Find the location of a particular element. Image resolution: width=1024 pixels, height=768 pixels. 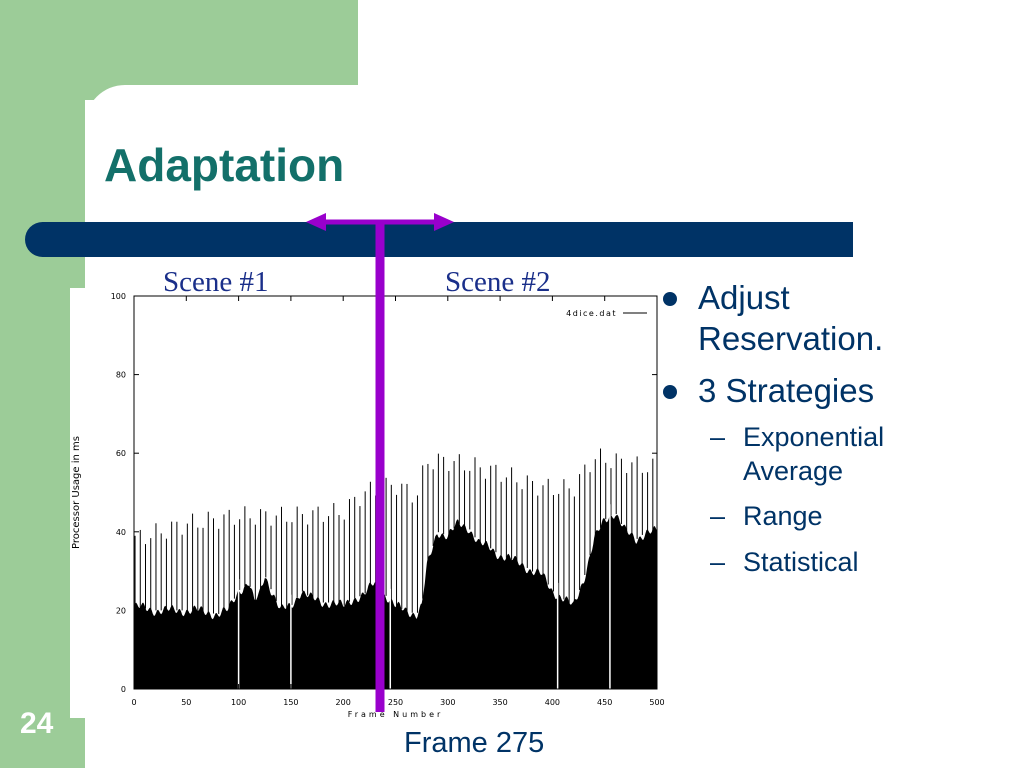

x-tick-label: 400 is located at coordinates (552, 702).